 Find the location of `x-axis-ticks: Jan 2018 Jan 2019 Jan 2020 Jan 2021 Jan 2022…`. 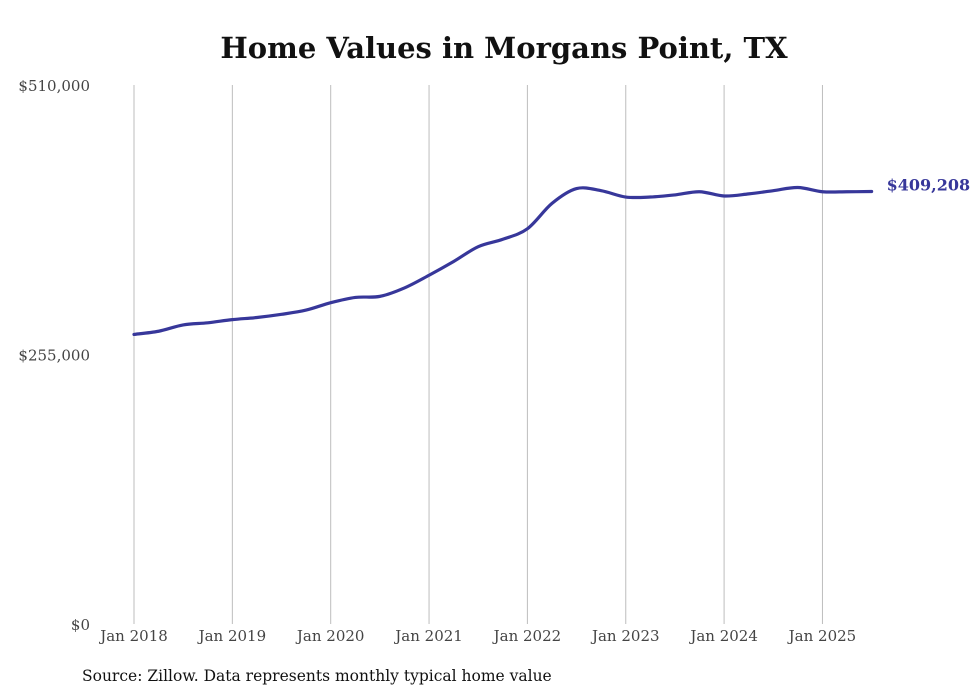

x-axis-ticks: Jan 2018 Jan 2019 Jan 2020 Jan 2021 Jan 2022… is located at coordinates (477, 636).